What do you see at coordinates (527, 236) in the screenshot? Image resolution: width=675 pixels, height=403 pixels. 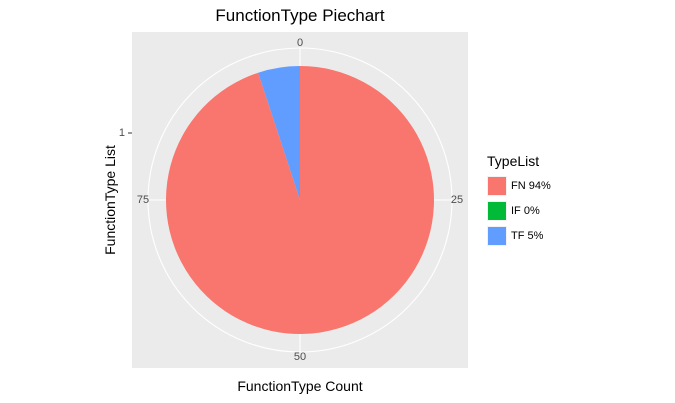 I see `legend-label: TF 5%` at bounding box center [527, 236].